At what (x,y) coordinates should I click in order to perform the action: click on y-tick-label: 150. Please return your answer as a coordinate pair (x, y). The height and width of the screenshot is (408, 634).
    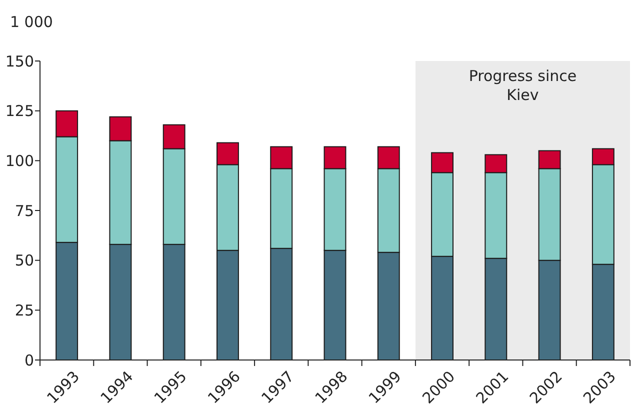
    Looking at the image, I should click on (19, 61).